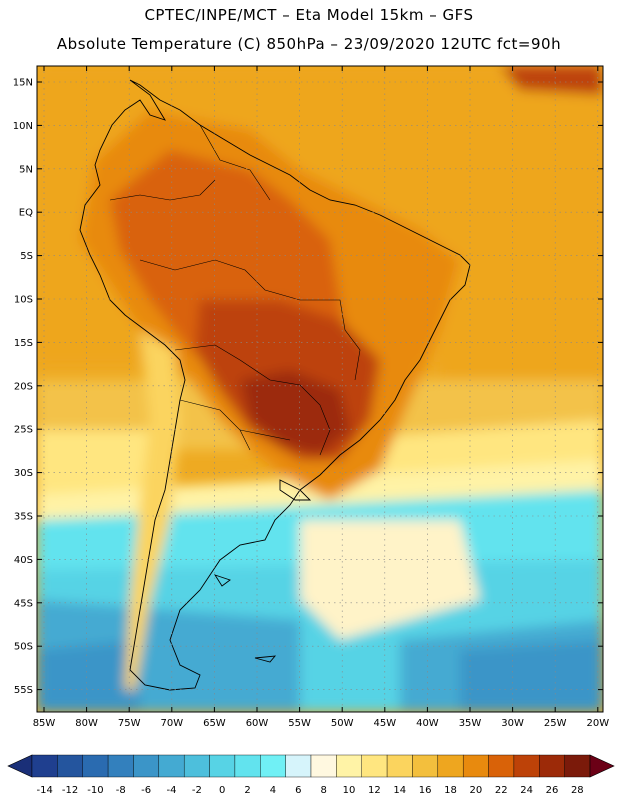 The image size is (618, 800). I want to click on lon-label: 50W, so click(342, 723).